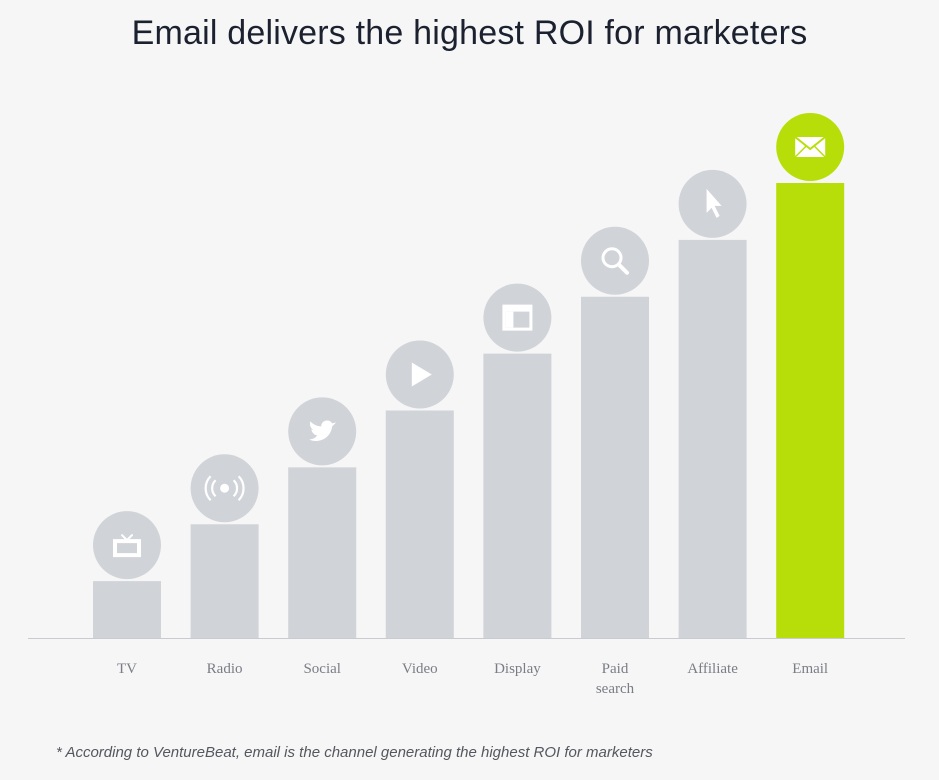 The width and height of the screenshot is (939, 780). What do you see at coordinates (419, 374) in the screenshot?
I see `play-icon` at bounding box center [419, 374].